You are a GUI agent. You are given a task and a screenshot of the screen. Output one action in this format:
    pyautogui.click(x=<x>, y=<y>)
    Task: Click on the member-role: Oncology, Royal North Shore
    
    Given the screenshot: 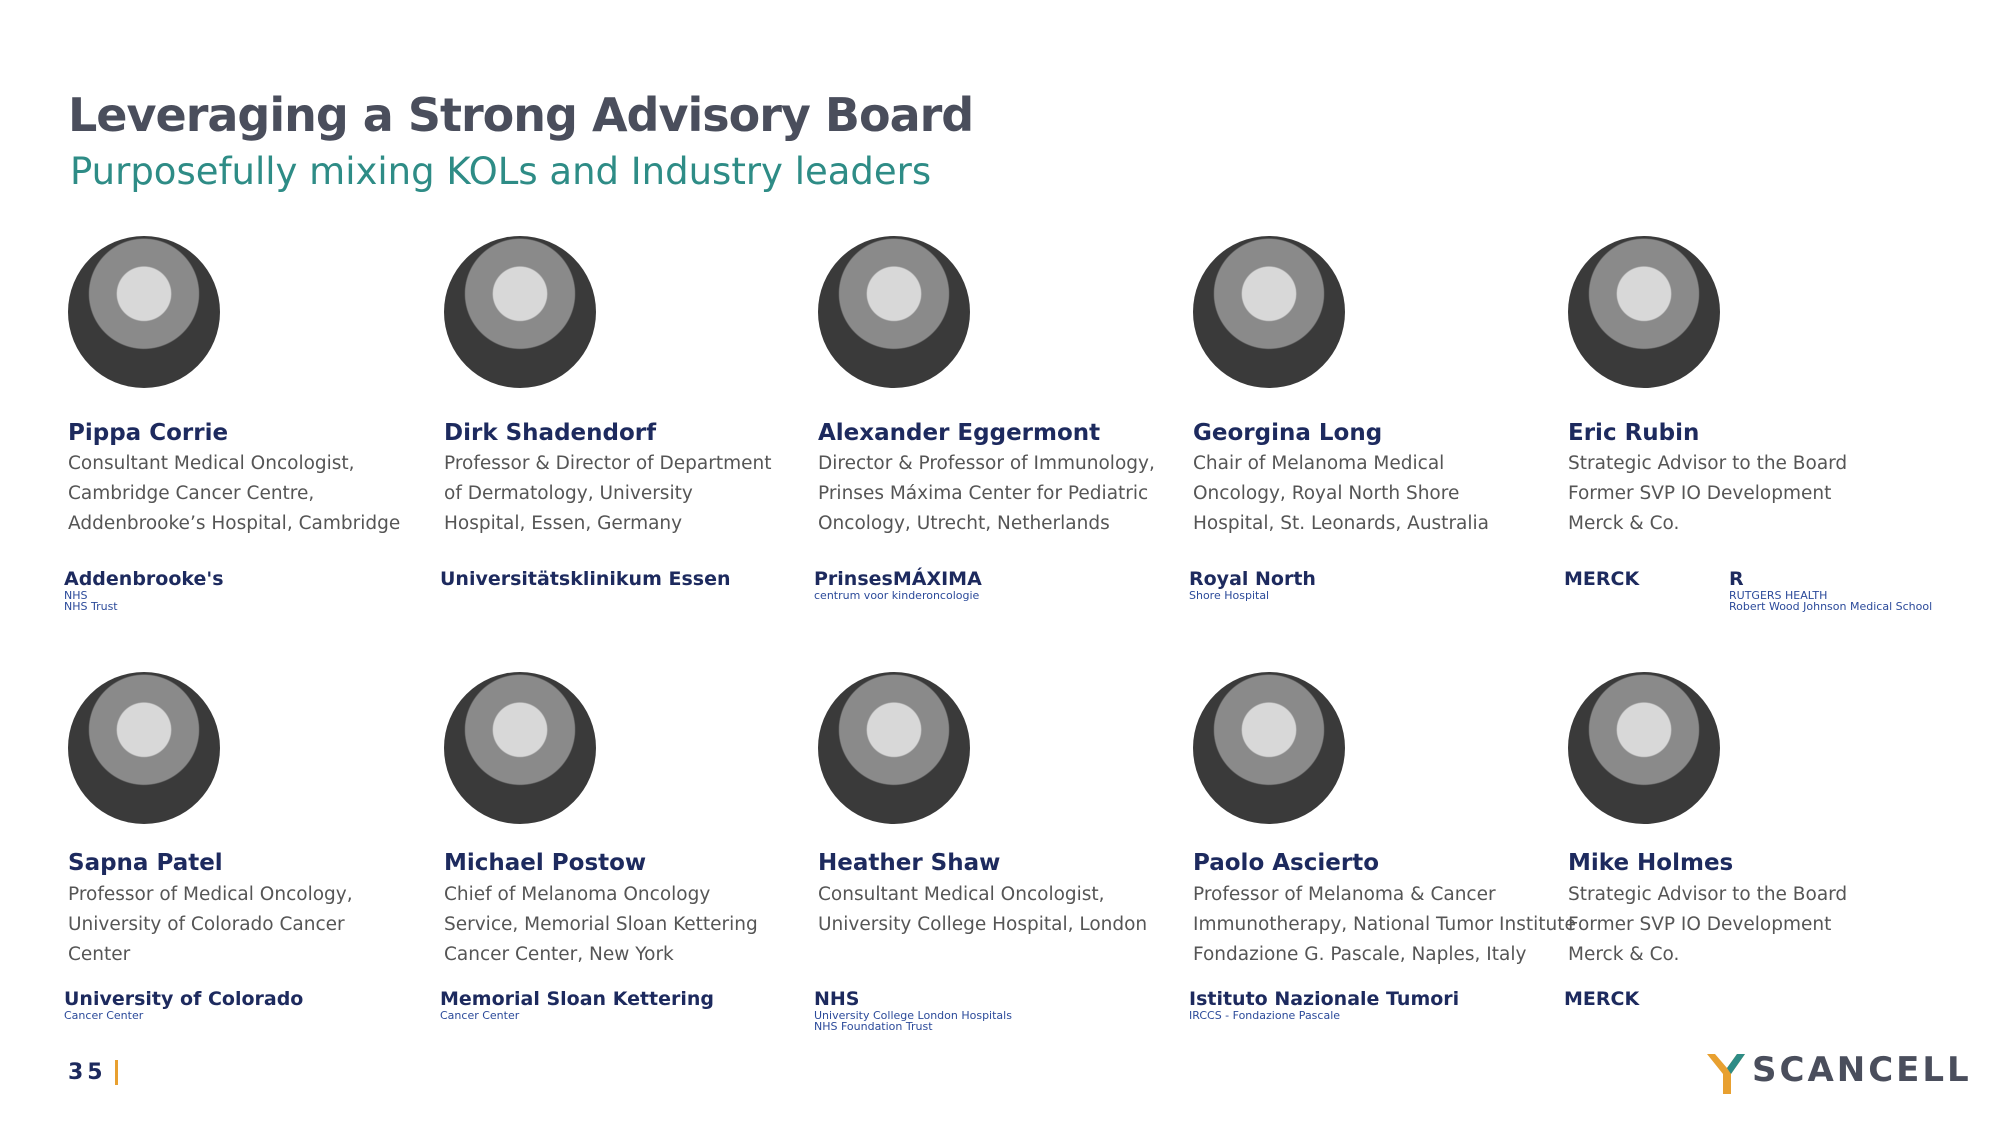 What is the action you would take?
    pyautogui.click(x=1326, y=493)
    